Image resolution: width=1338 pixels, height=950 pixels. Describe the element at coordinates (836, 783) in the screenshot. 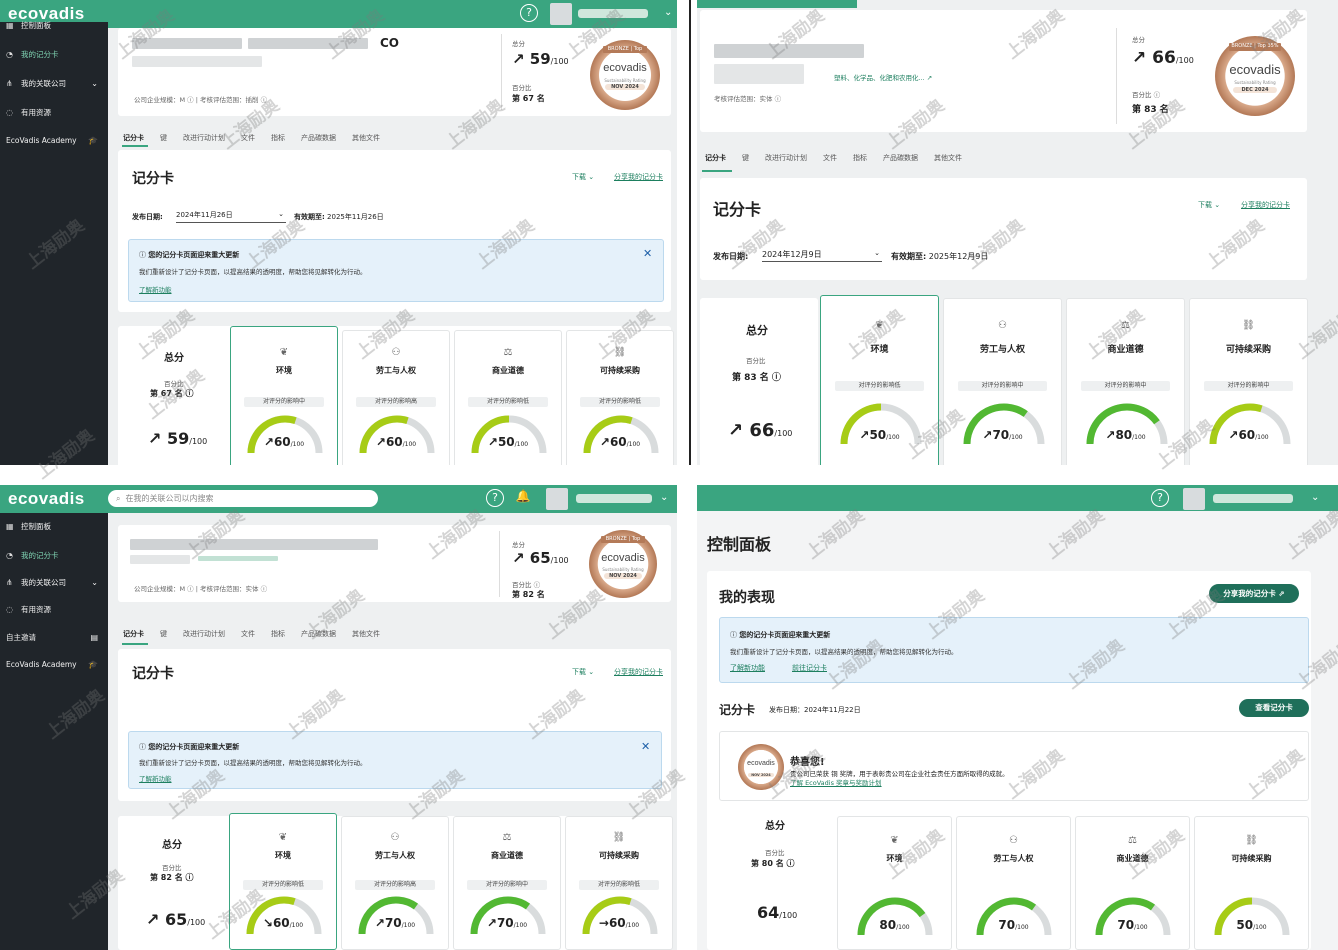

I see `program-link: 了解 EcoVadis 奖章与奖励计划` at that location.